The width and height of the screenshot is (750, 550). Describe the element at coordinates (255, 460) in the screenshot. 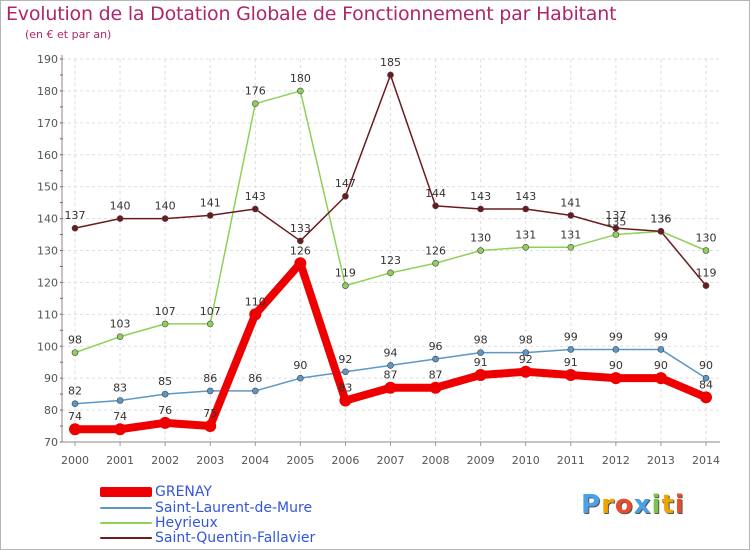

I see `x-tick-label: 2004` at that location.